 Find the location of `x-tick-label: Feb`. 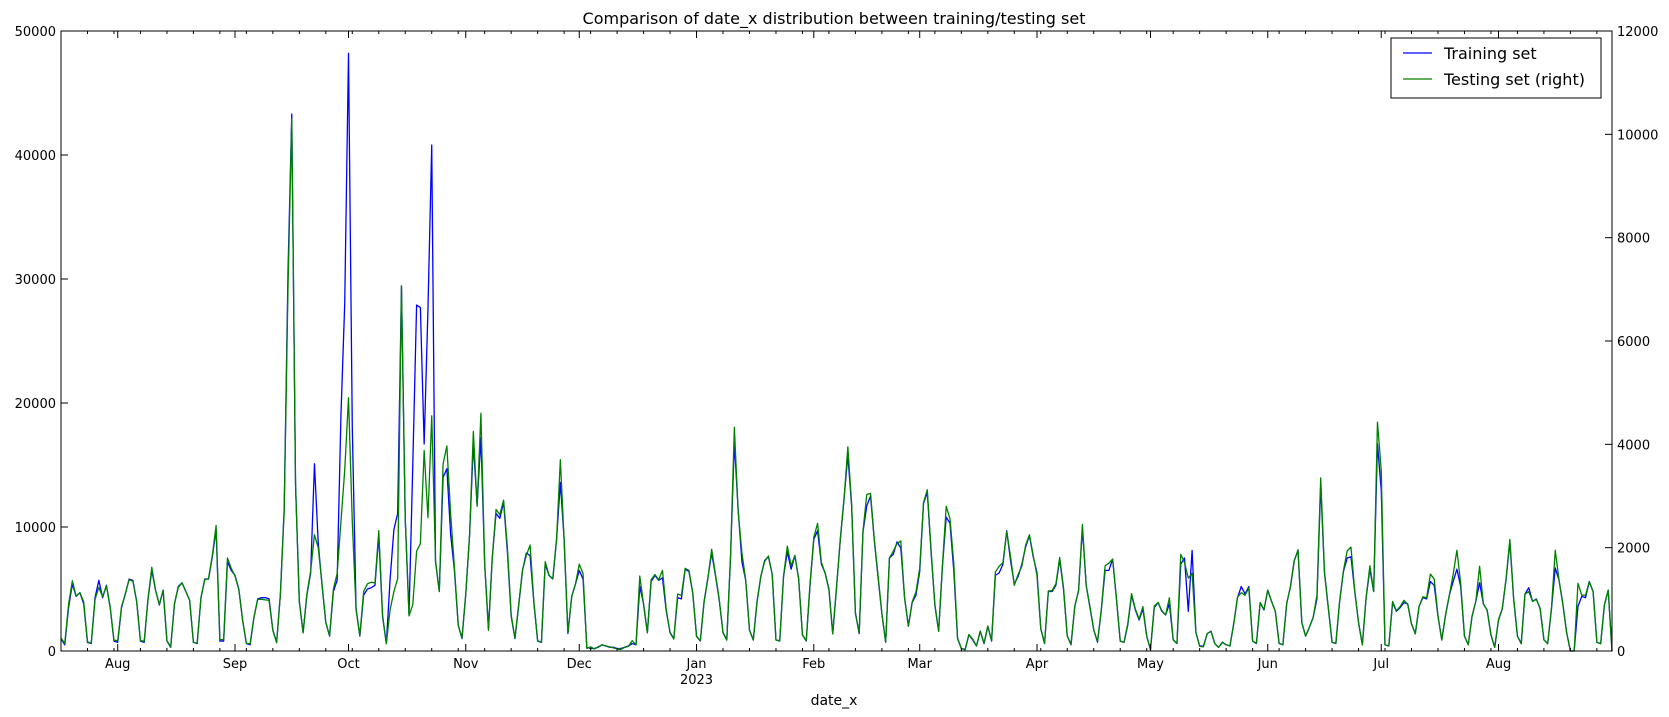

x-tick-label: Feb is located at coordinates (813, 664).